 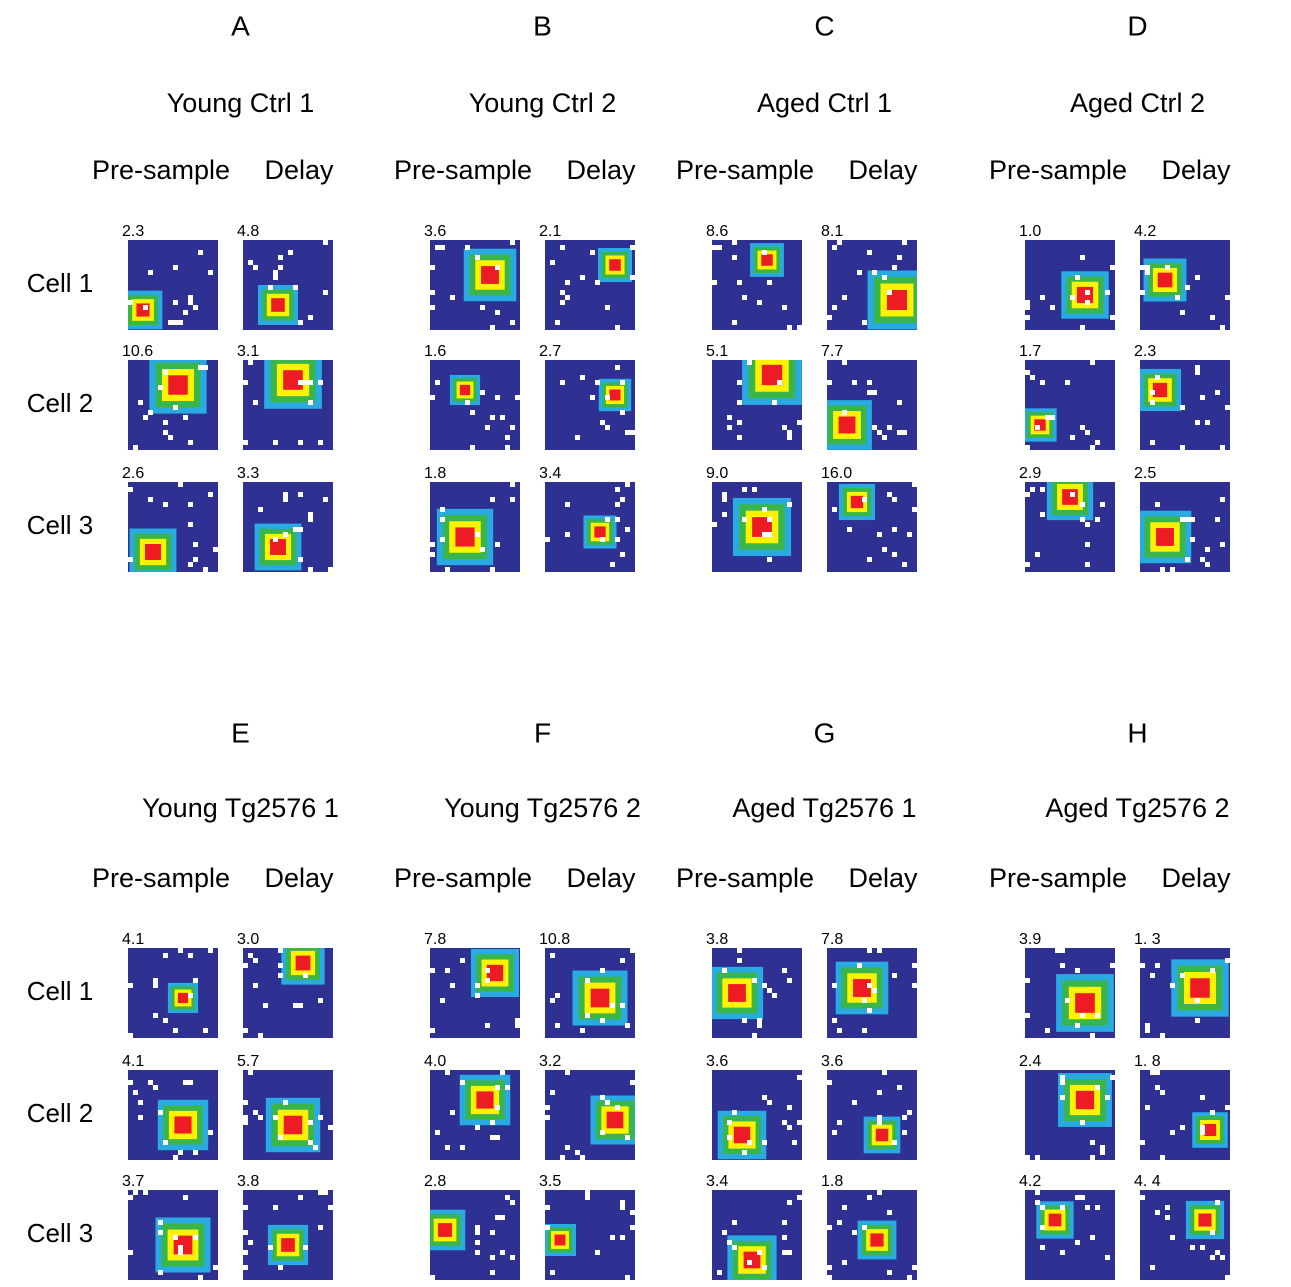 What do you see at coordinates (435, 231) in the screenshot?
I see `peak-rate: 3.6` at bounding box center [435, 231].